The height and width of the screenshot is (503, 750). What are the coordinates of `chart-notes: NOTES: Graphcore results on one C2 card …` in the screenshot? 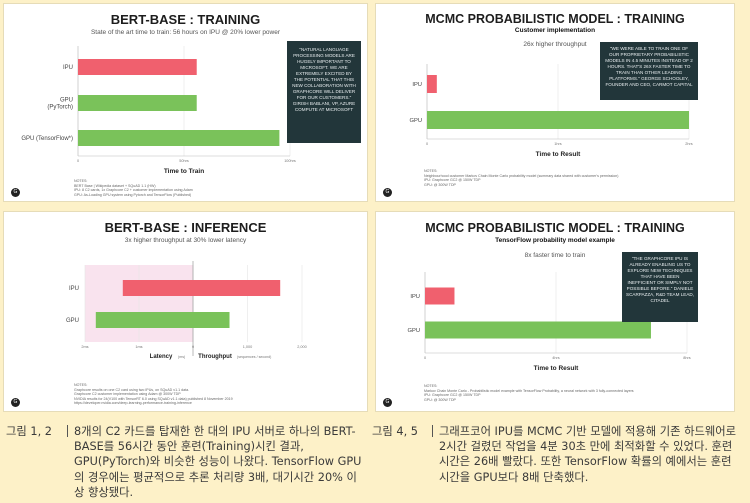 It's located at (153, 394).